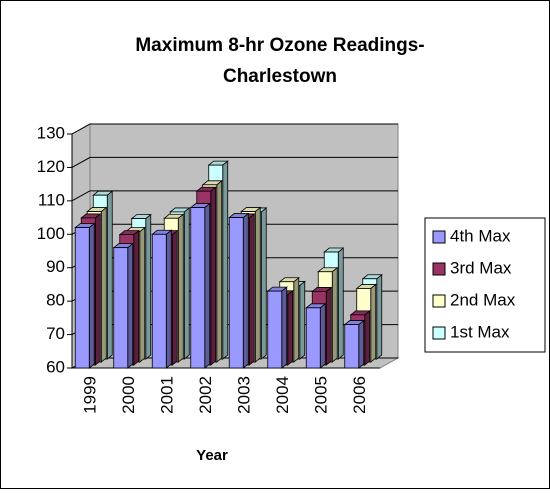 This screenshot has height=494, width=550. I want to click on x-tick-label: 2005, so click(321, 395).